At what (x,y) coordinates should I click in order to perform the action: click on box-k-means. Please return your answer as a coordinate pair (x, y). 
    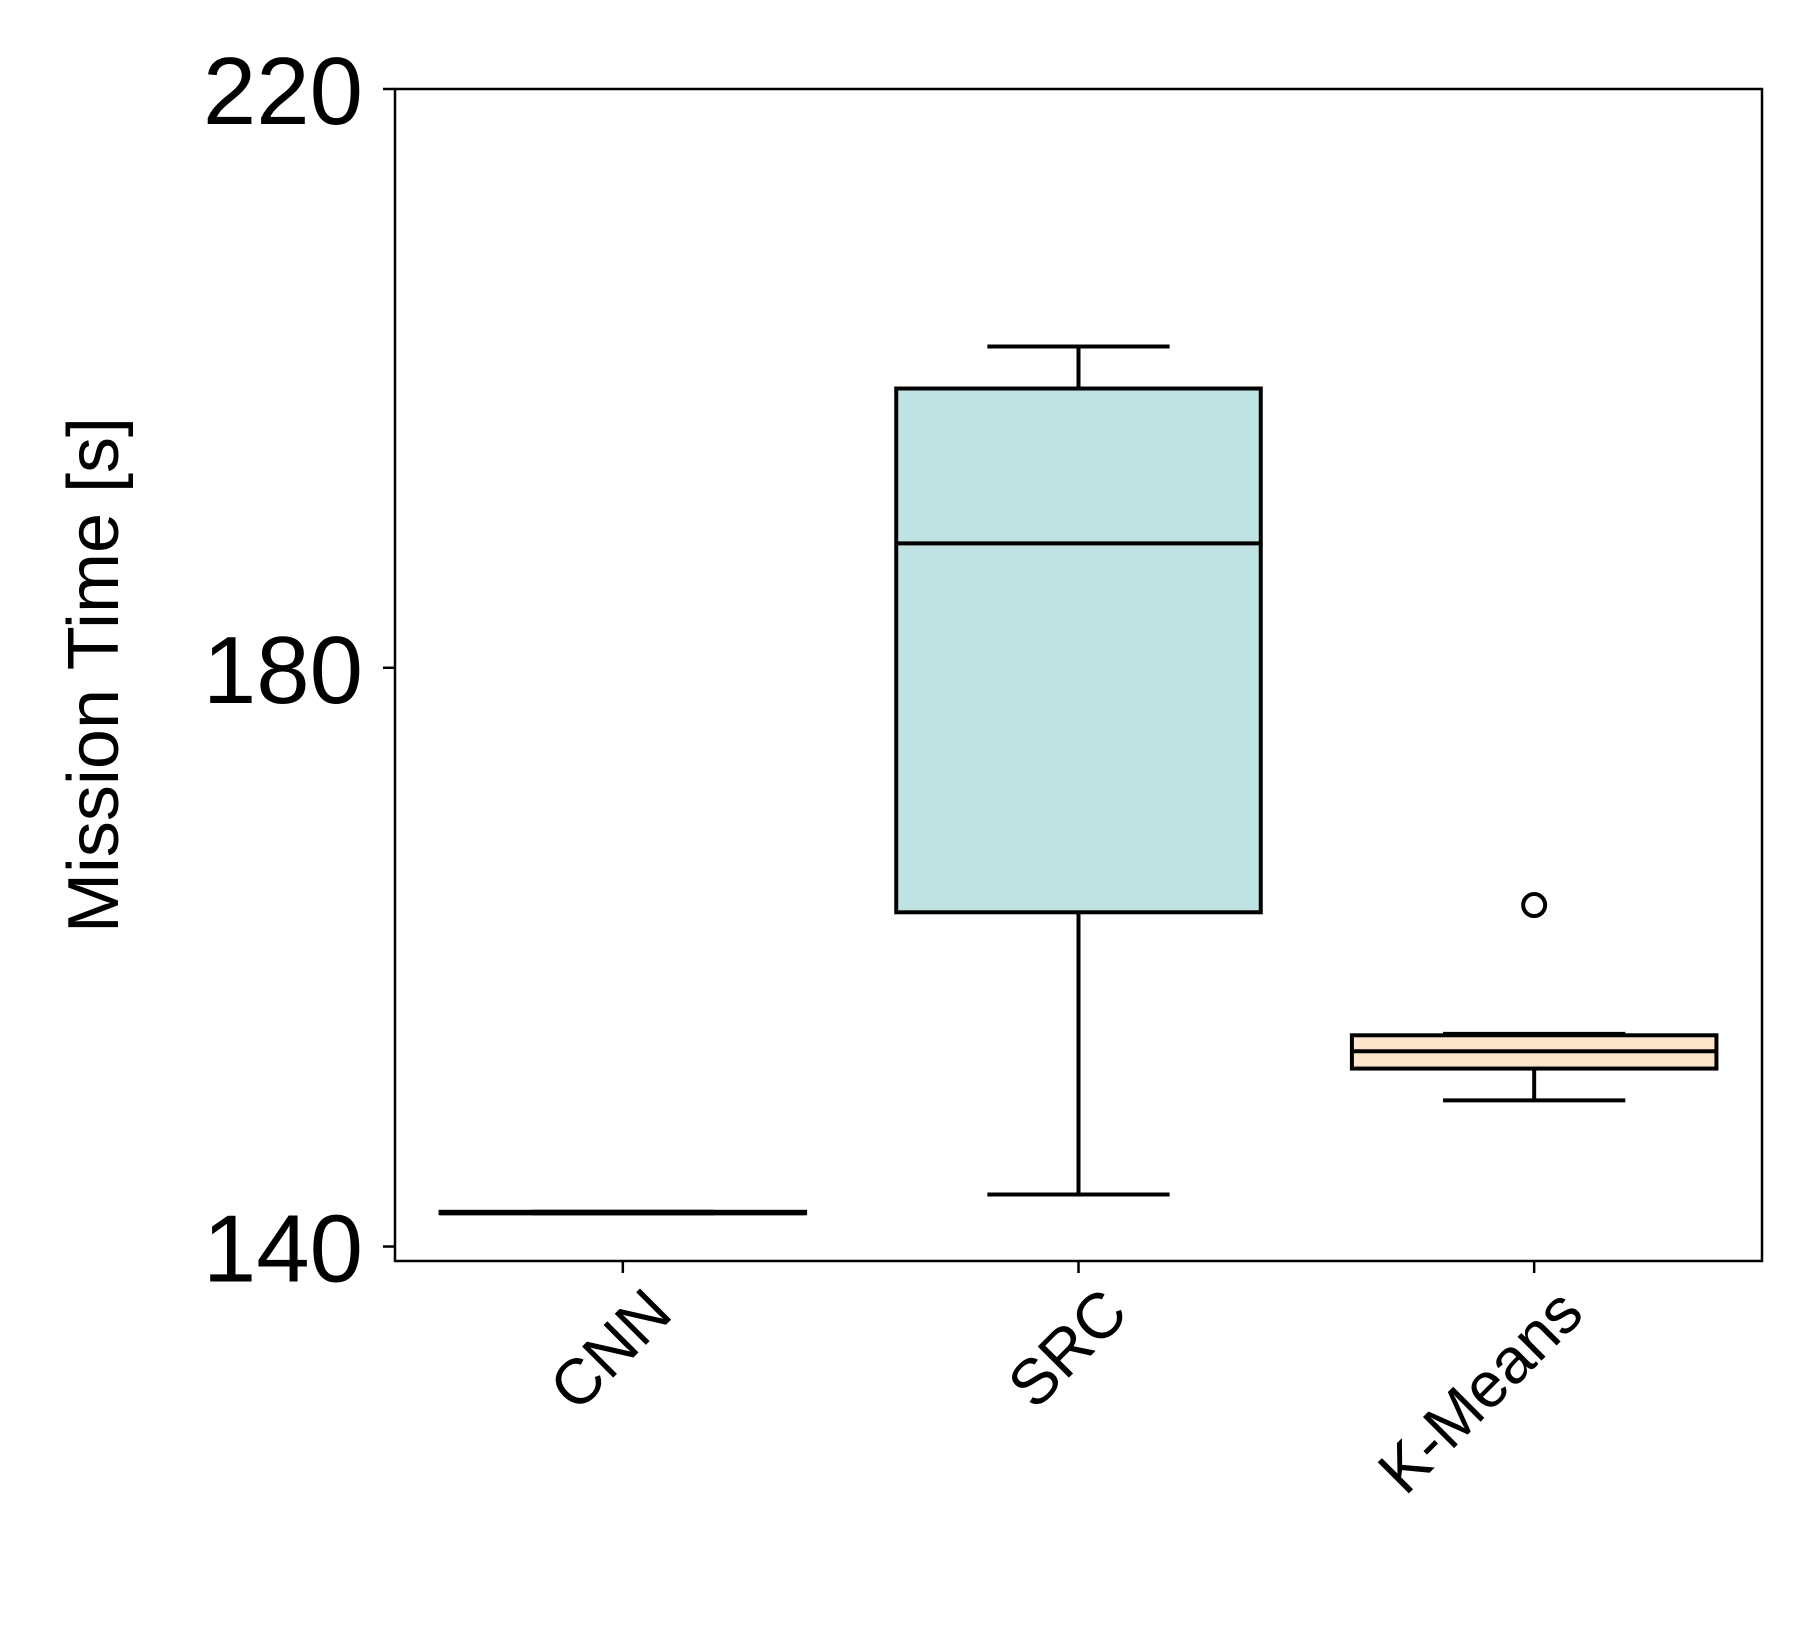
    Looking at the image, I should click on (1534, 997).